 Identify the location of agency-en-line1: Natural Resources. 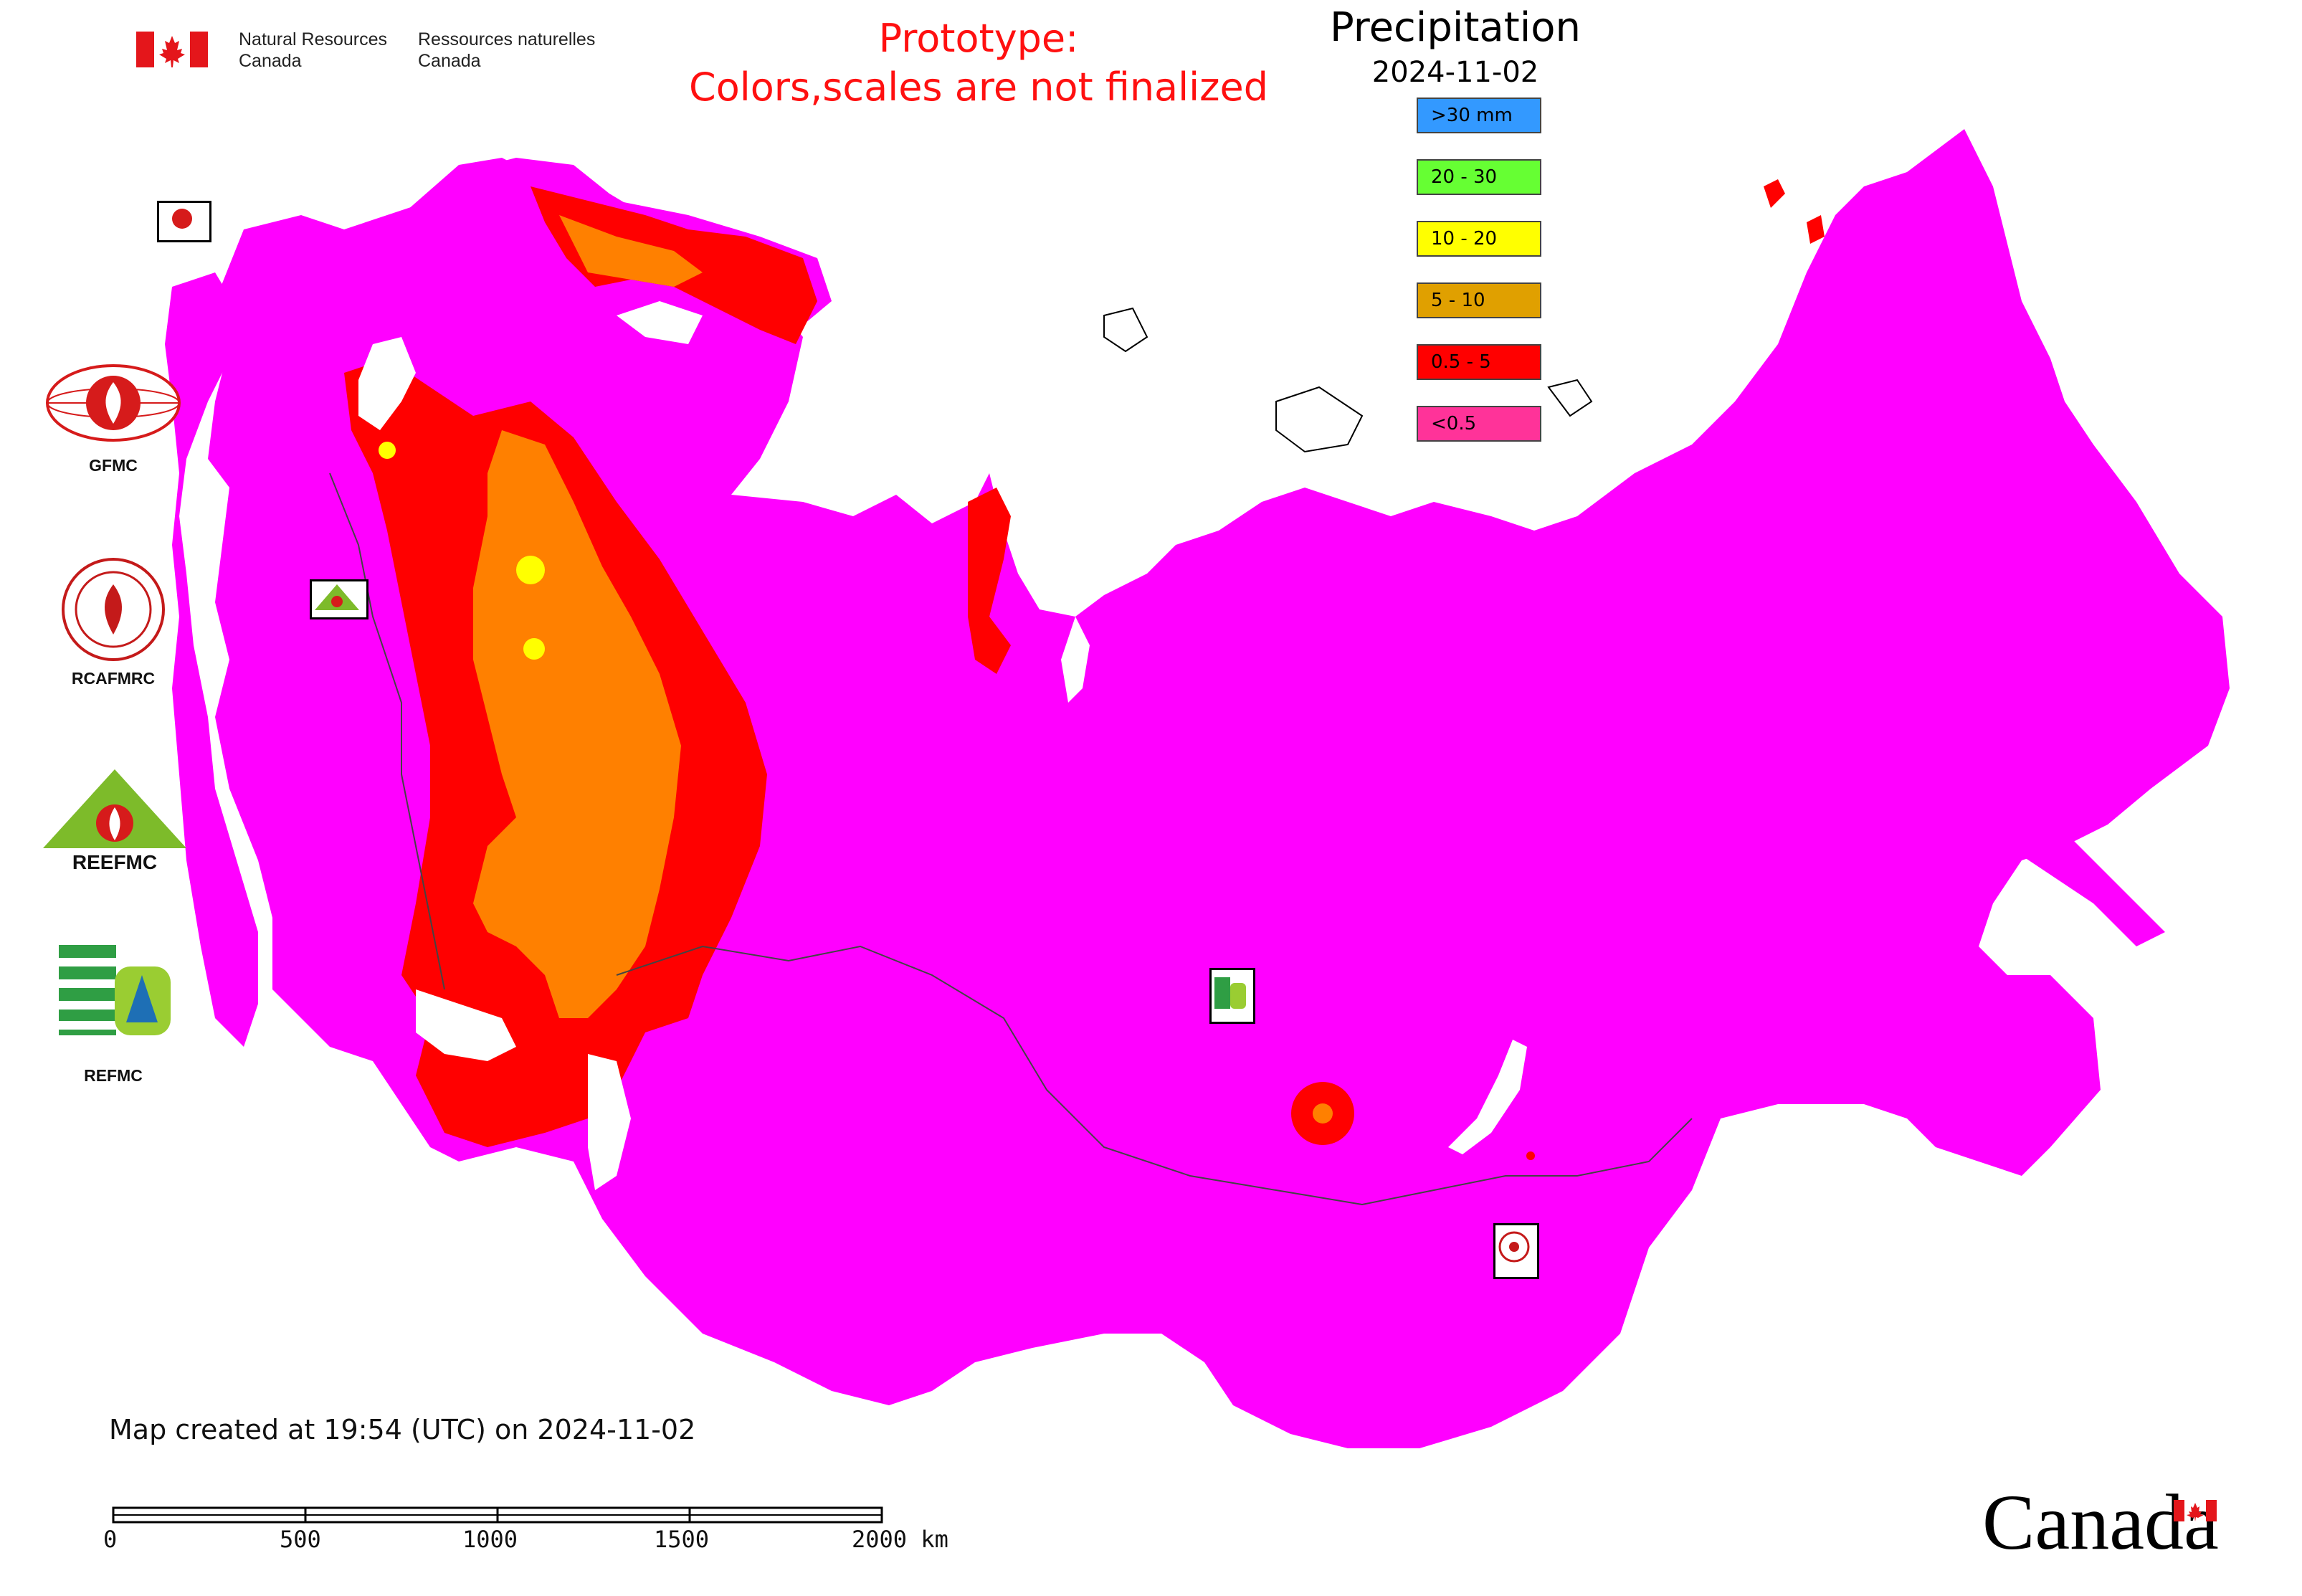
(313, 39).